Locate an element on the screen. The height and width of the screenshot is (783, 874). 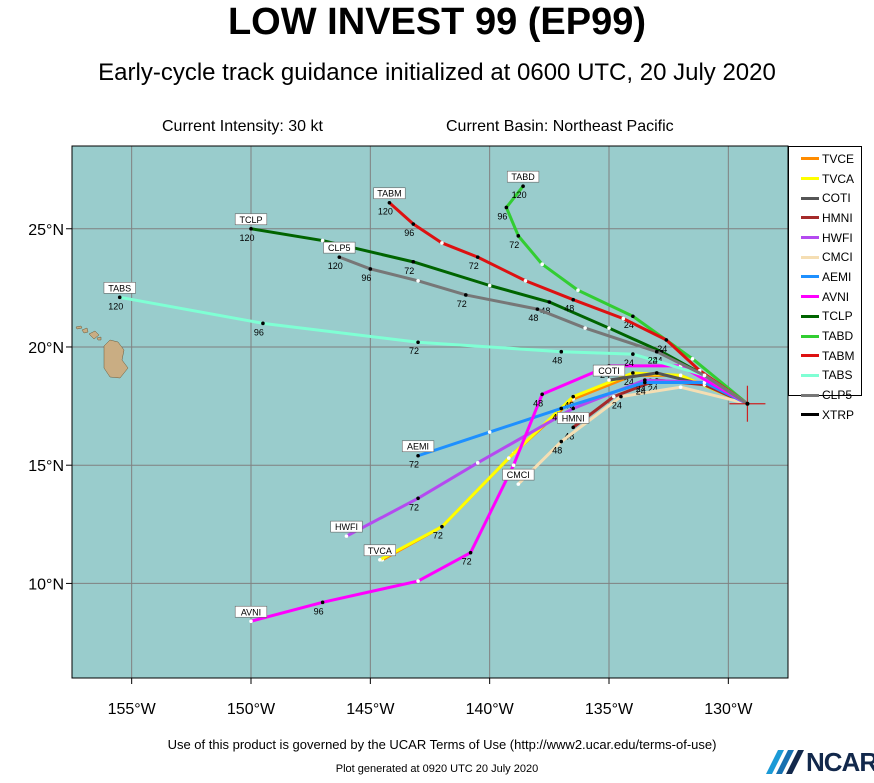
legend-item-tabs: TABS is located at coordinates (825, 376).